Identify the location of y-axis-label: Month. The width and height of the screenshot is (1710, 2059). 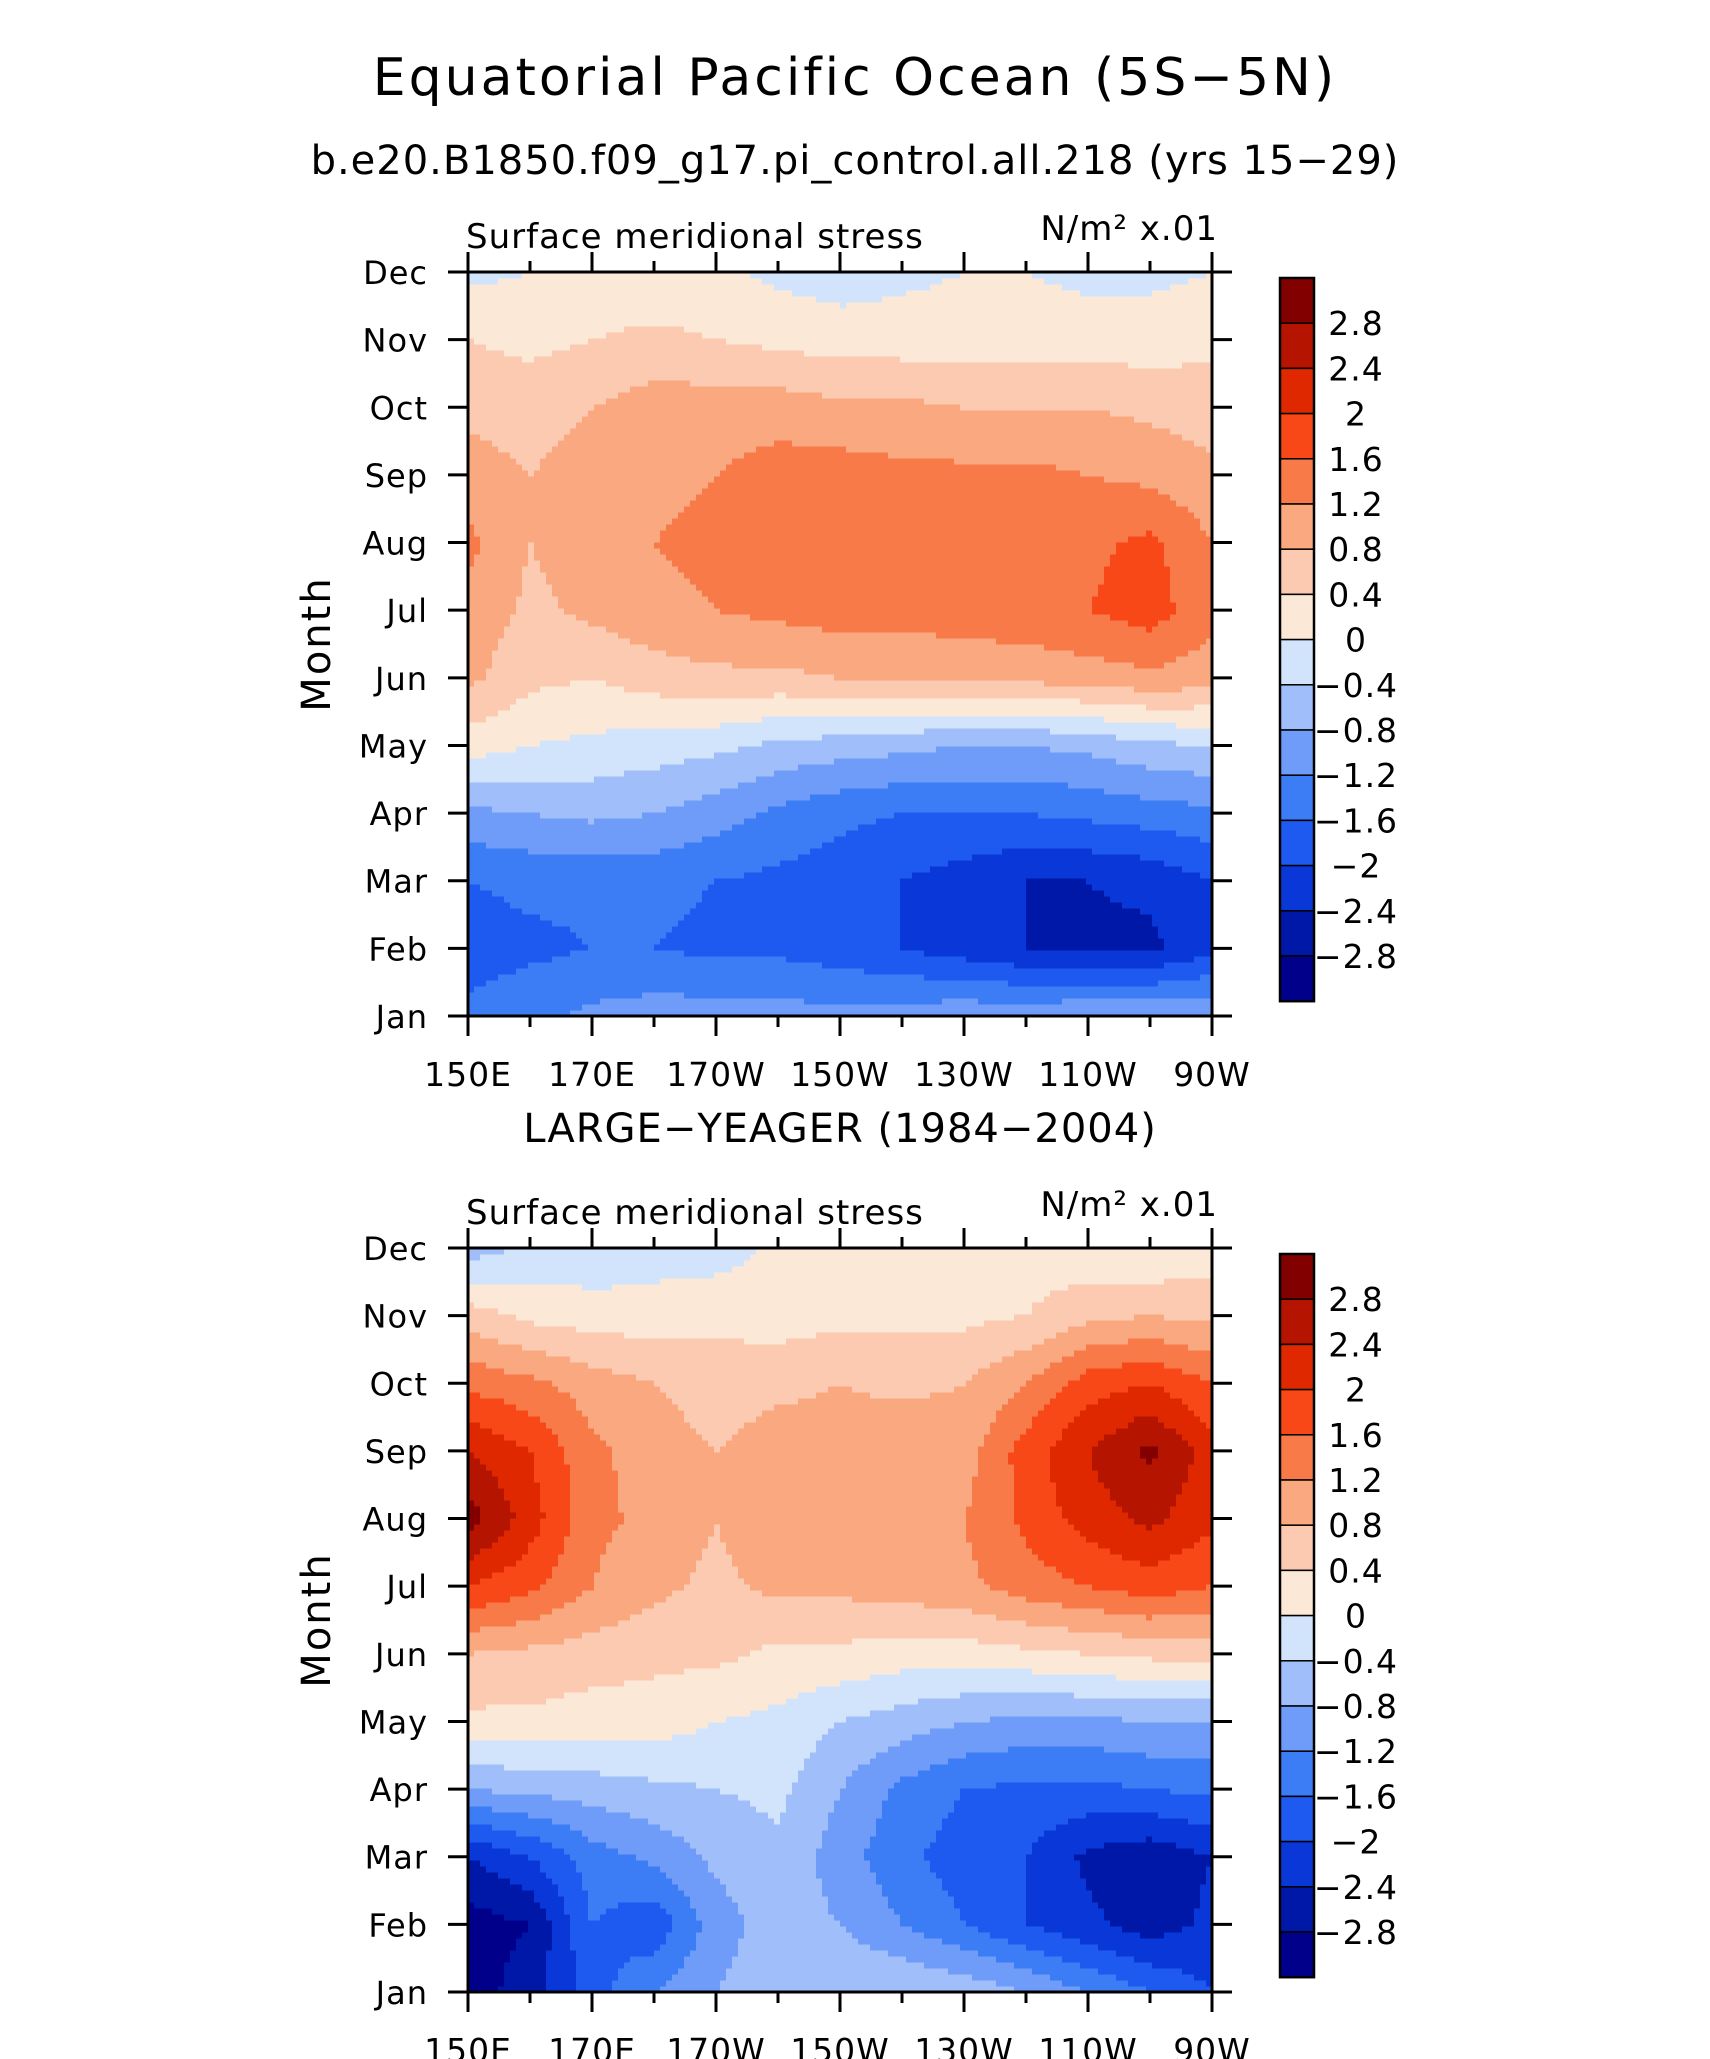
(317, 1619).